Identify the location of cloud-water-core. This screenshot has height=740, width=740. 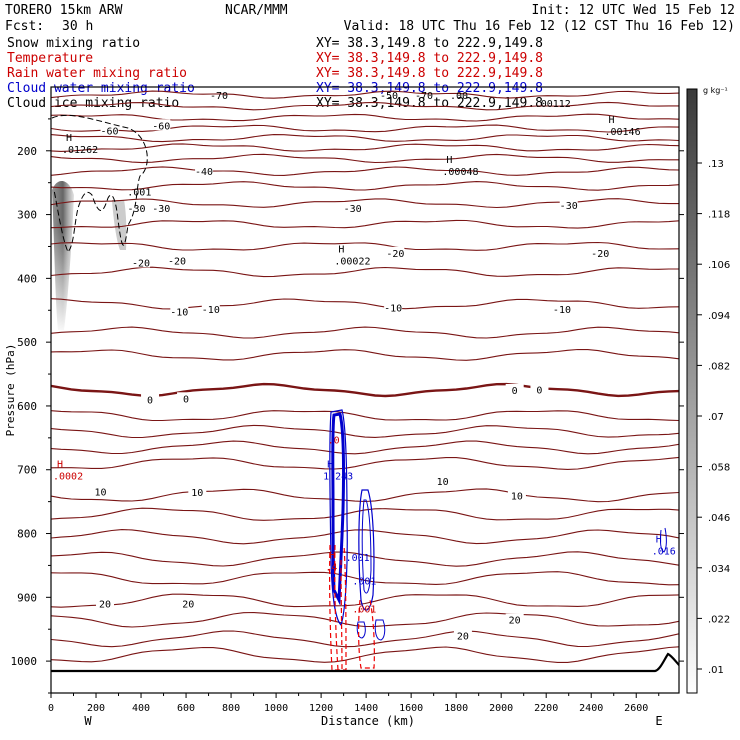
(338, 509).